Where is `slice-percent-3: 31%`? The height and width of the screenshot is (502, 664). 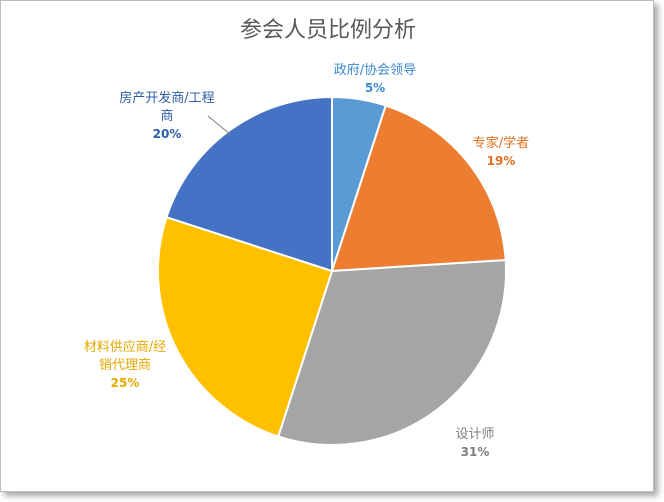 slice-percent-3: 31% is located at coordinates (475, 452).